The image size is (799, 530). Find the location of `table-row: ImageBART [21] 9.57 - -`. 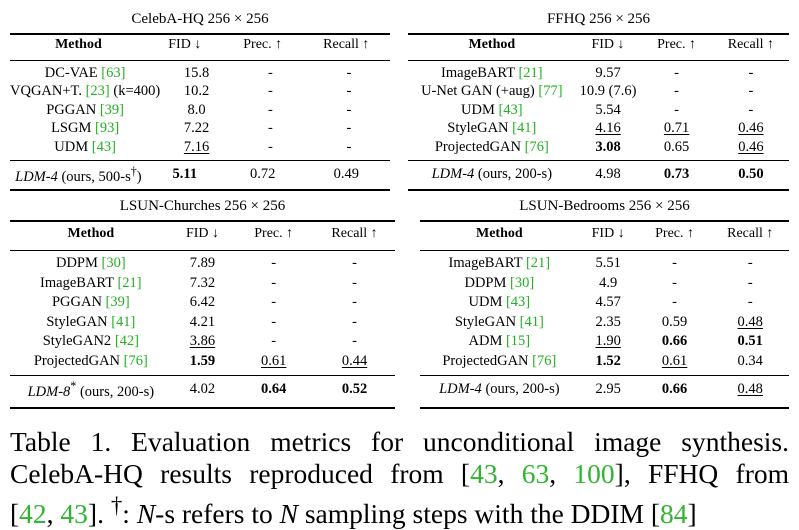

table-row: ImageBART [21] 9.57 - - is located at coordinates (598, 73).